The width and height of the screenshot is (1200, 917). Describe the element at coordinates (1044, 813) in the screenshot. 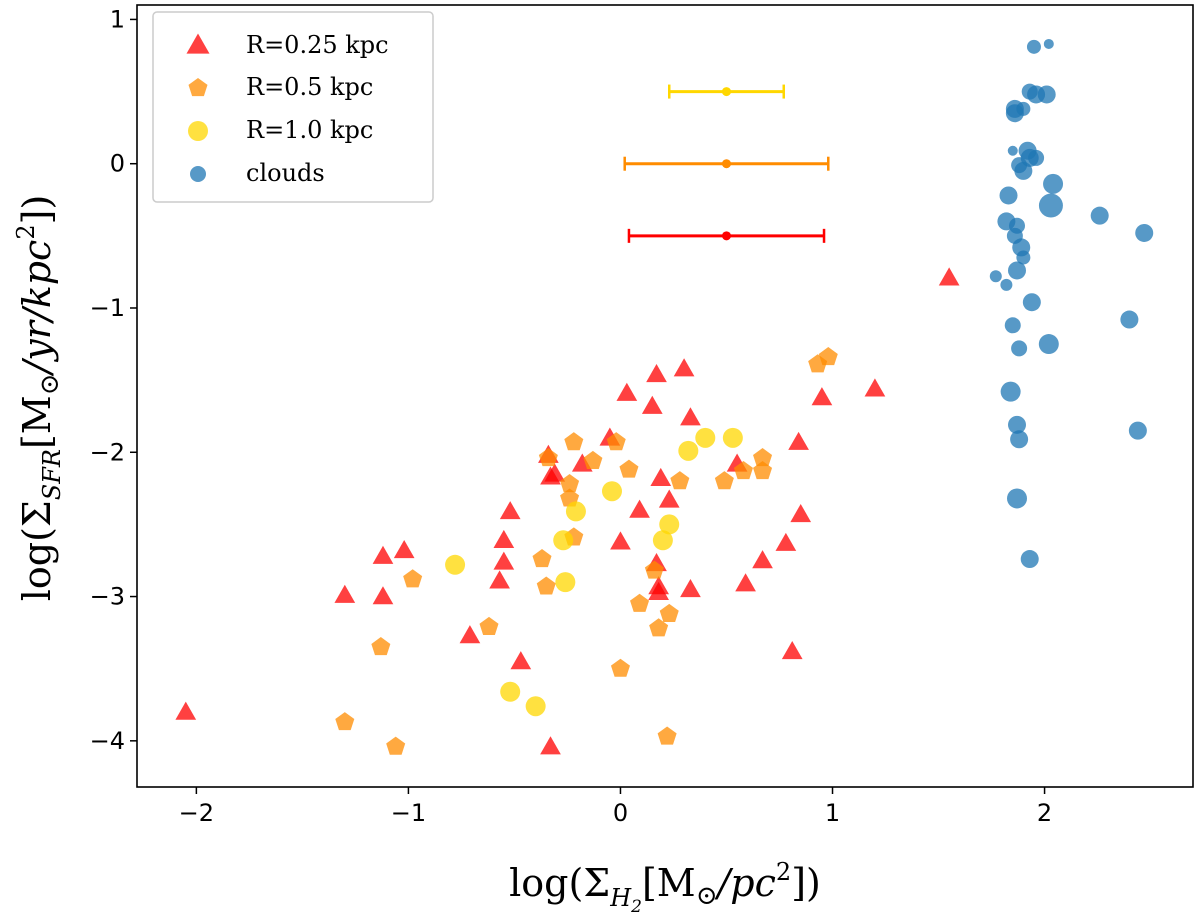

I see `x-tick-label: 2` at that location.